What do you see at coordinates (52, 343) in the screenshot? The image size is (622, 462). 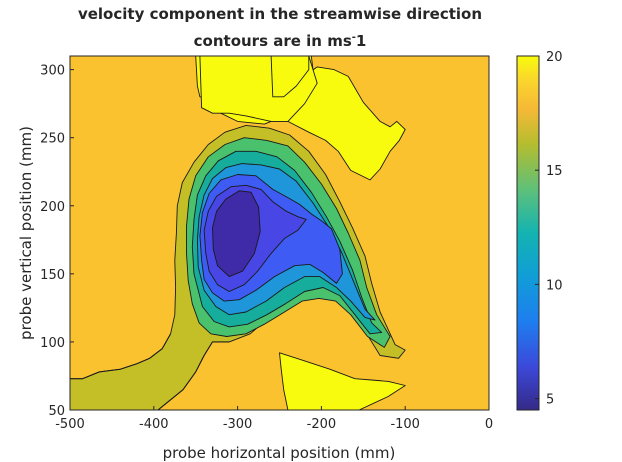 I see `y-tick-label: 100` at bounding box center [52, 343].